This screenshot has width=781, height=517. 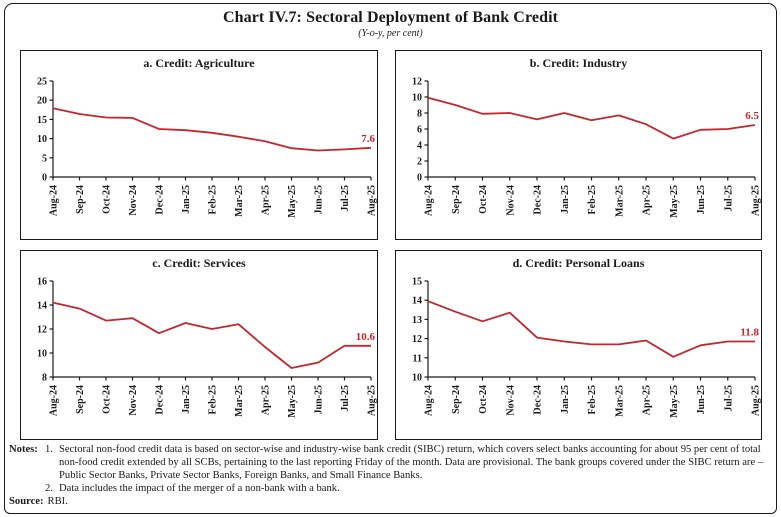 I want to click on note-number: 2., so click(x=49, y=488).